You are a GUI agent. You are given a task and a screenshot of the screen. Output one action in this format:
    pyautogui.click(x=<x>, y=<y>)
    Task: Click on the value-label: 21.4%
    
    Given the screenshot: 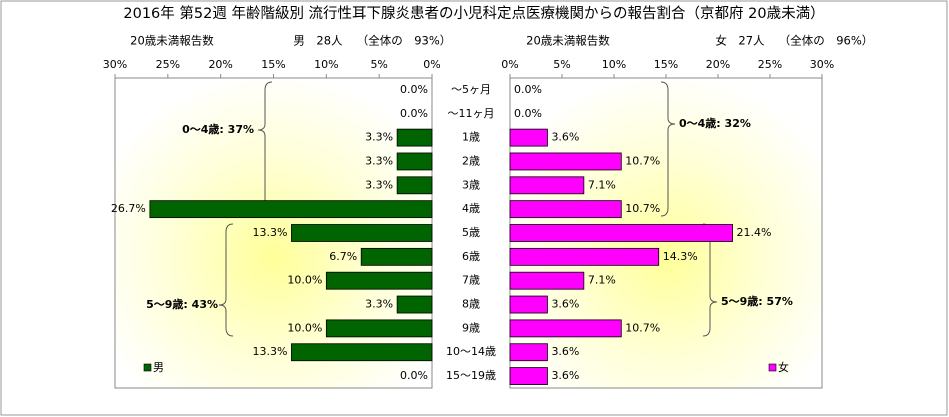 What is the action you would take?
    pyautogui.click(x=754, y=232)
    